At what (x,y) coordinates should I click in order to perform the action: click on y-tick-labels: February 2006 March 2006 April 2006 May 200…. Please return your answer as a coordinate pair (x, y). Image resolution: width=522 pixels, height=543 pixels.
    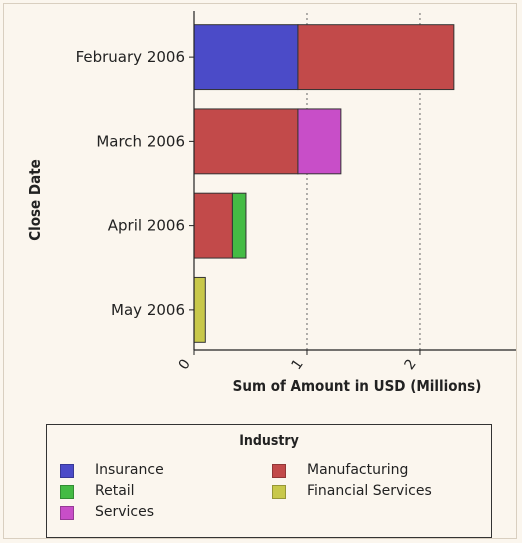
    Looking at the image, I should click on (135, 183).